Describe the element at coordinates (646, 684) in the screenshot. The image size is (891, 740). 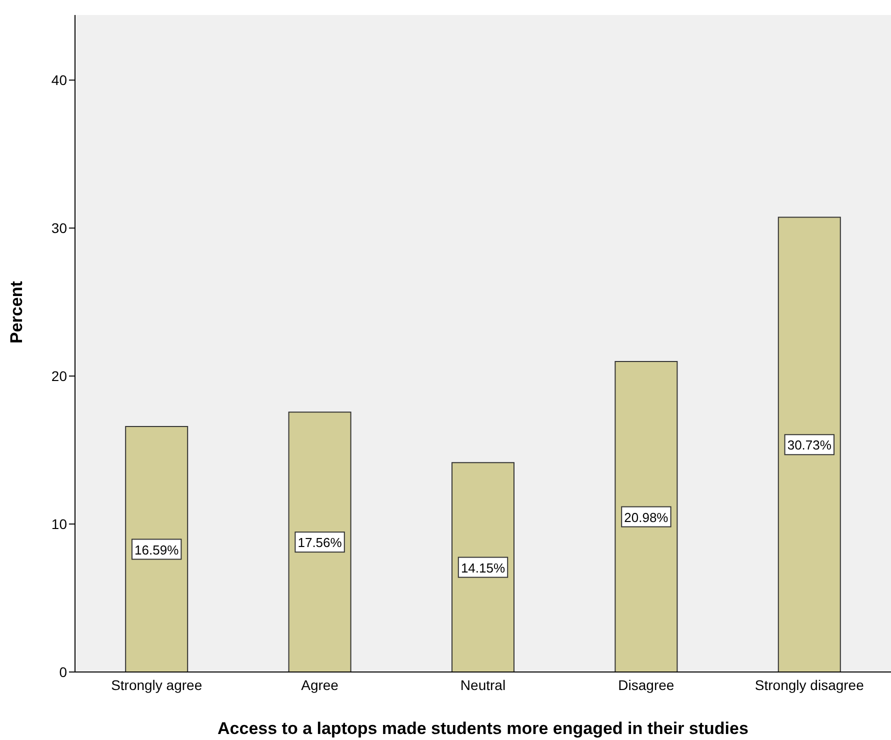
I see `x-tick-label: Disagree` at that location.